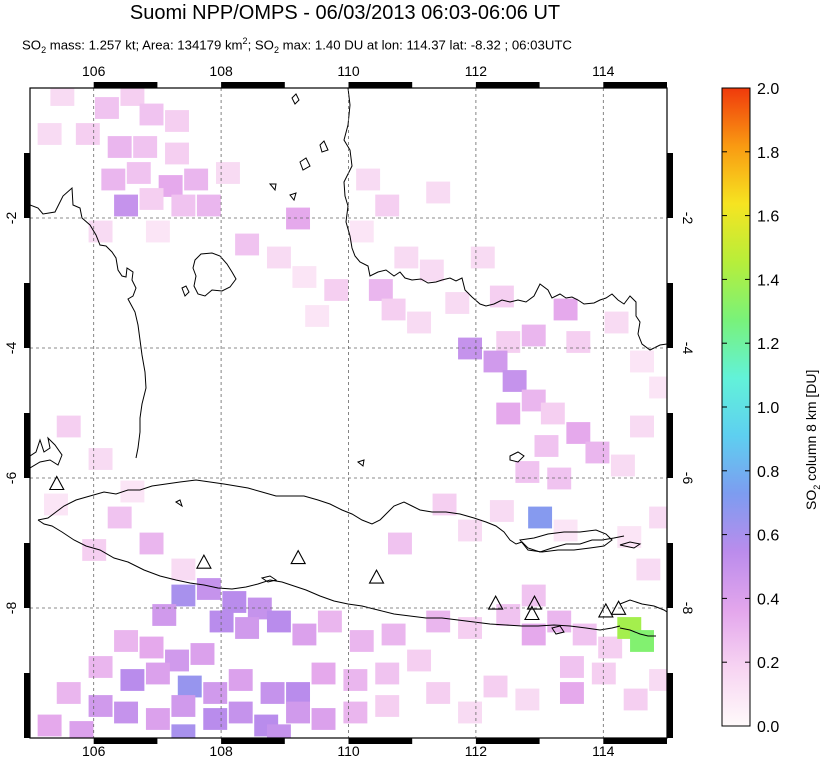  What do you see at coordinates (643, 606) in the screenshot?
I see `bali-island` at bounding box center [643, 606].